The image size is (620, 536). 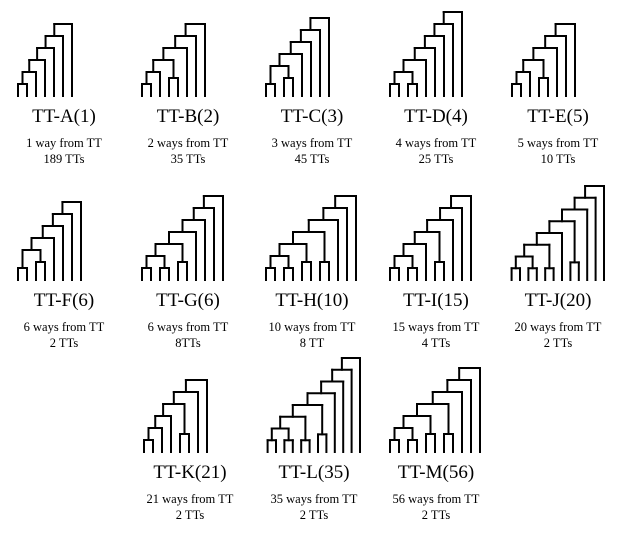 I want to click on tree-panel-b: TT-B(2) 2 ways from TT 35 TTs, so click(x=188, y=85).